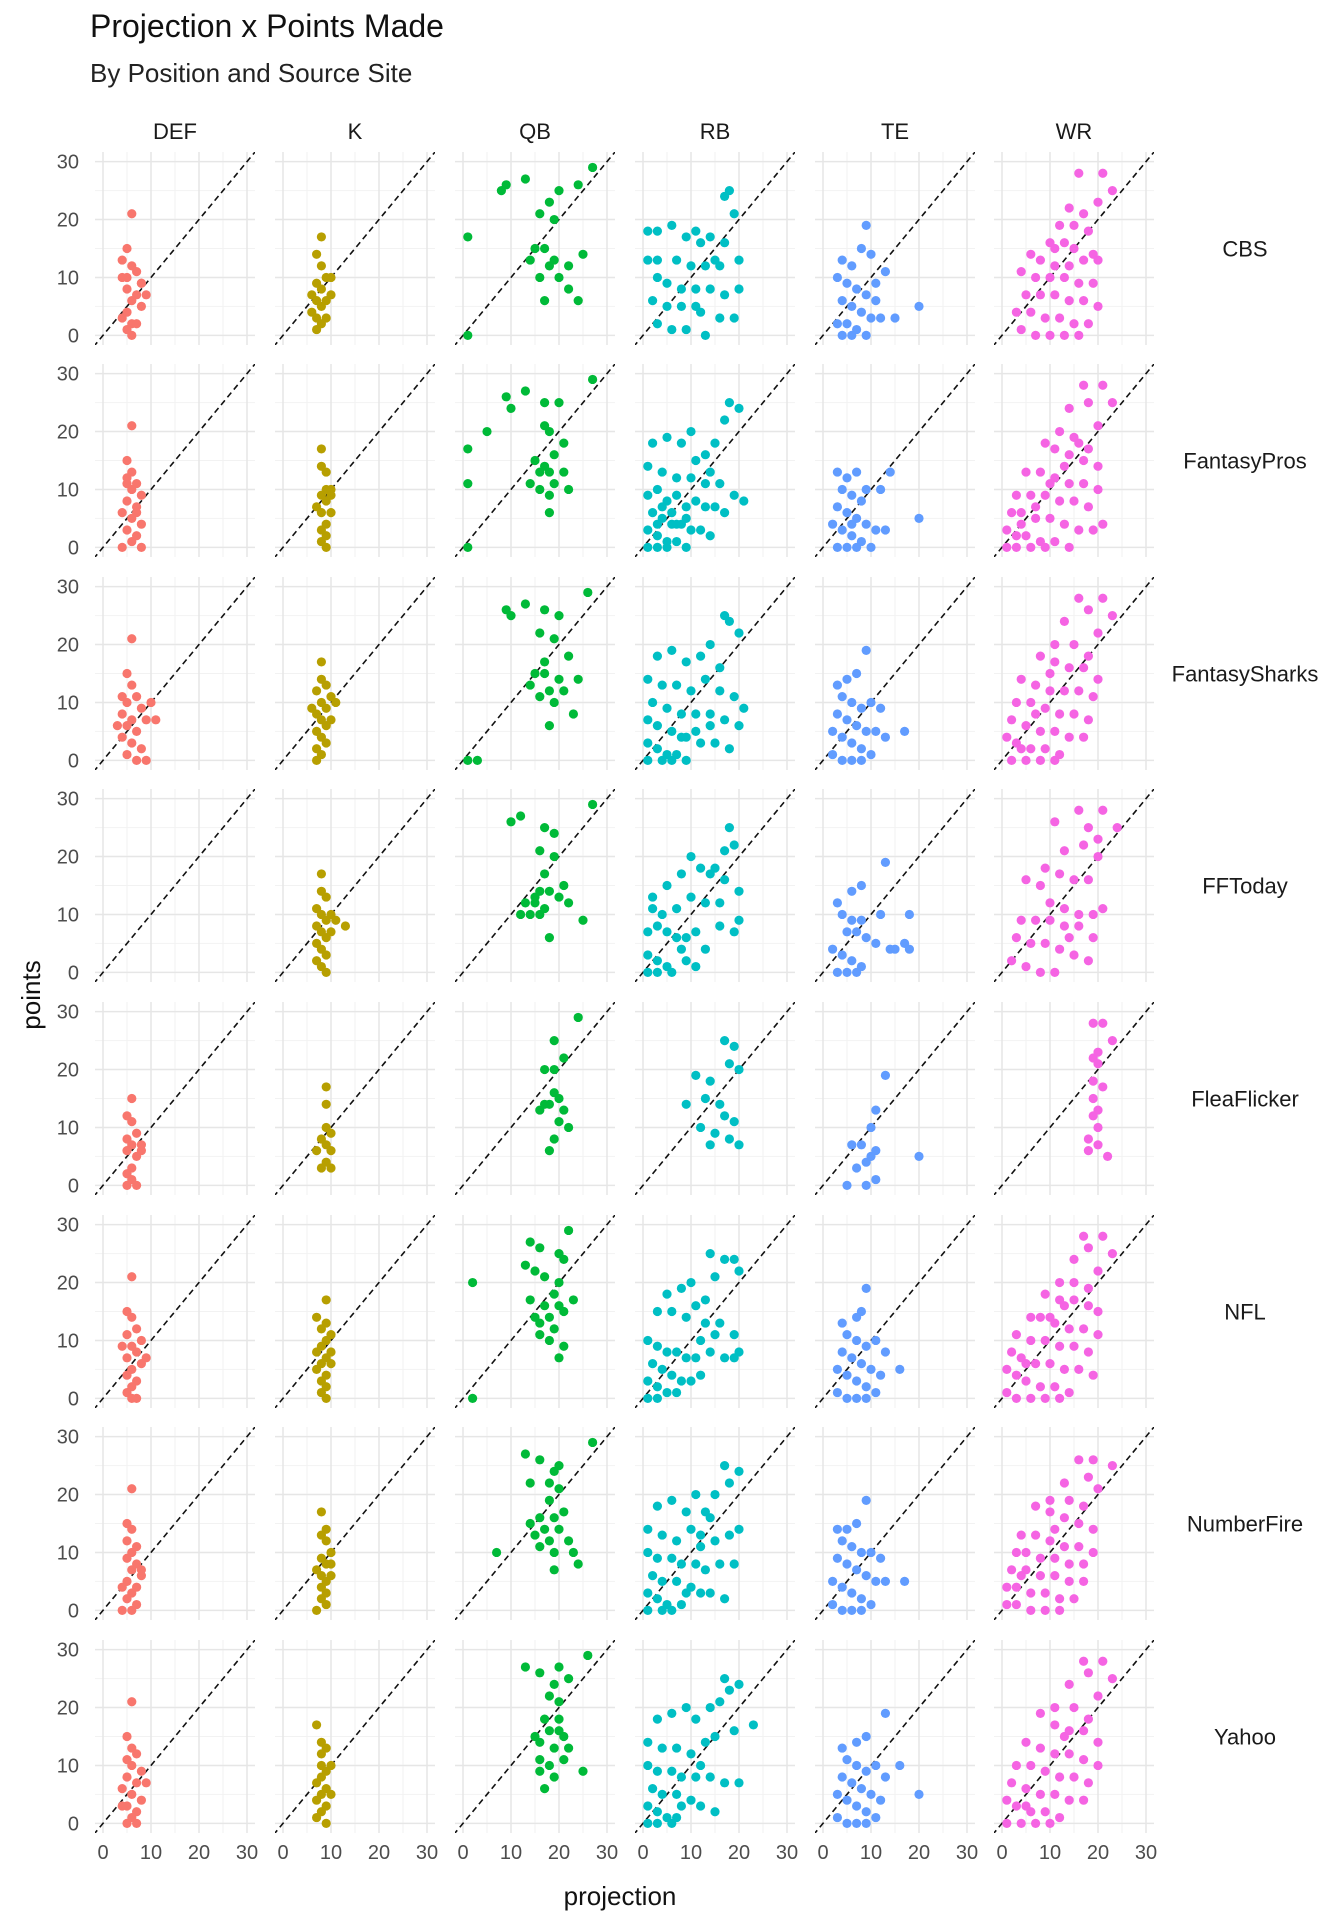 The image size is (1344, 1920). I want to click on panel-yahoo-qb: 0 10 20 30, so click(536, 1752).